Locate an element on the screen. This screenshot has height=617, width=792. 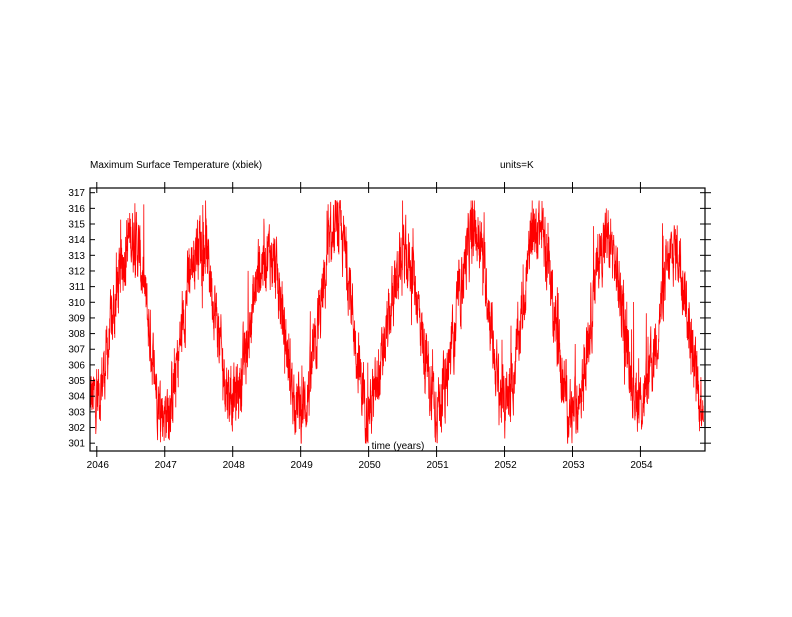
y-tick-label: 309 is located at coordinates (76, 318).